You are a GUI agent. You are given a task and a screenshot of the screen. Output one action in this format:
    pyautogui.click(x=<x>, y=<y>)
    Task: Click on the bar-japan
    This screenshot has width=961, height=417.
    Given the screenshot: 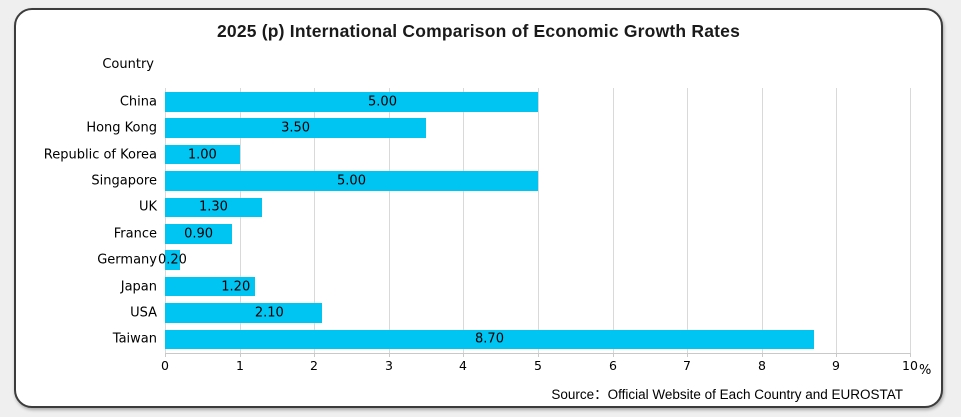 What is the action you would take?
    pyautogui.click(x=210, y=286)
    